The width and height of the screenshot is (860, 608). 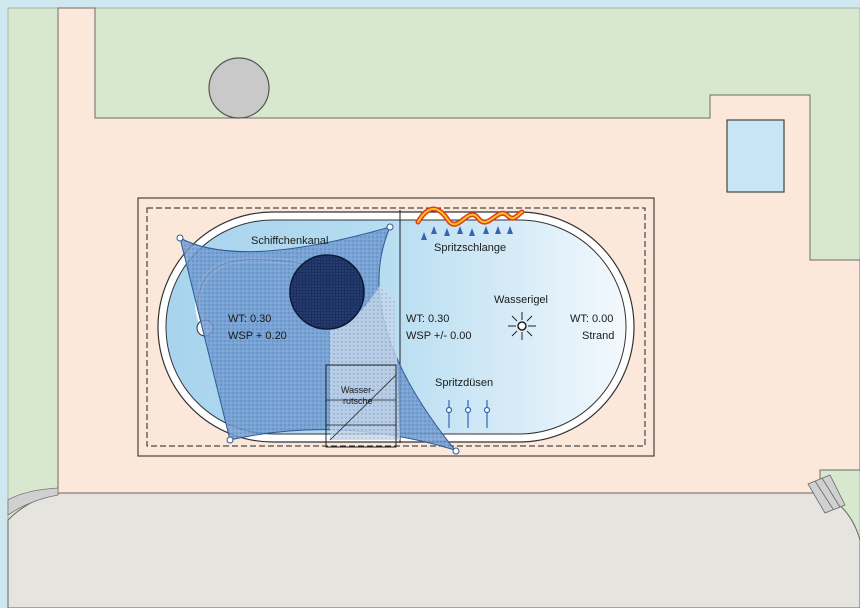 What do you see at coordinates (464, 383) in the screenshot?
I see `label-spritzduesen: Spritzdüsen` at bounding box center [464, 383].